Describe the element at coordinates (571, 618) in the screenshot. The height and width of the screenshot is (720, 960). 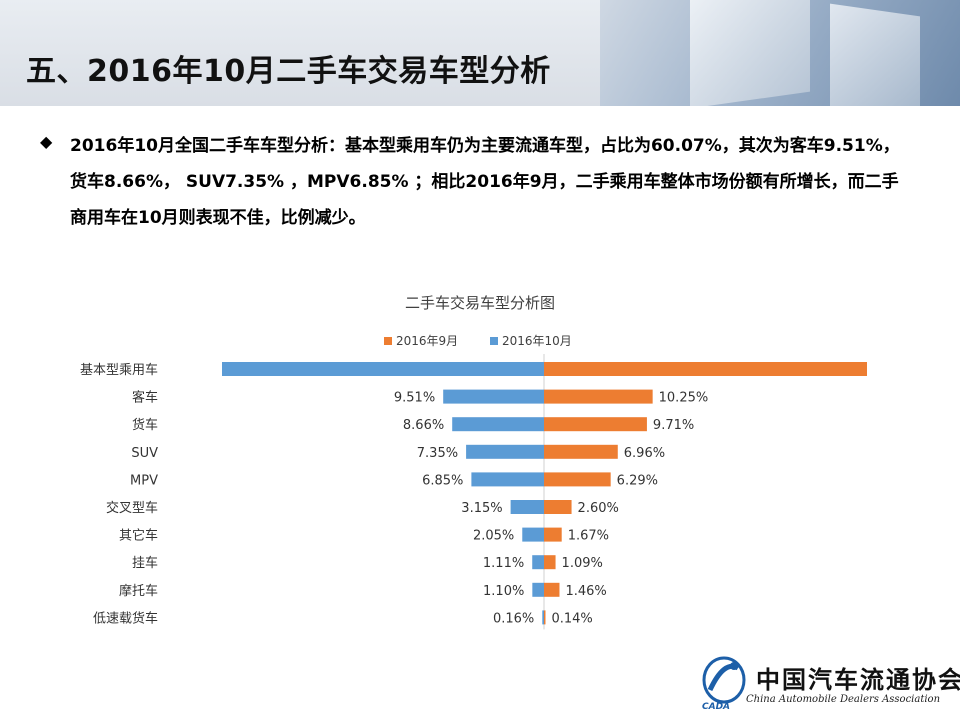
I see `data-label-sep: 0.14%` at that location.